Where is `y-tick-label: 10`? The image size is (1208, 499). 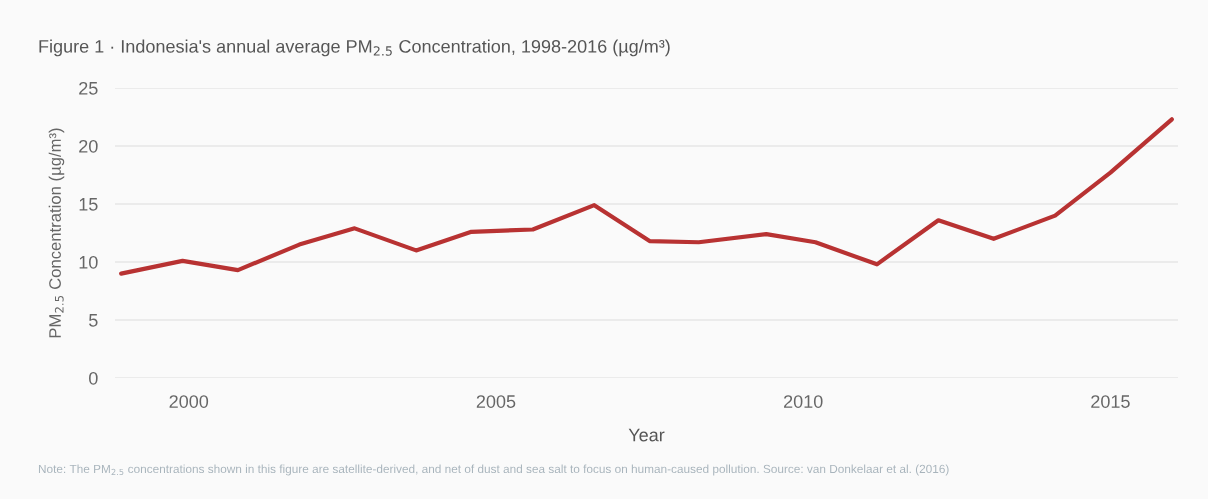 y-tick-label: 10 is located at coordinates (88, 262).